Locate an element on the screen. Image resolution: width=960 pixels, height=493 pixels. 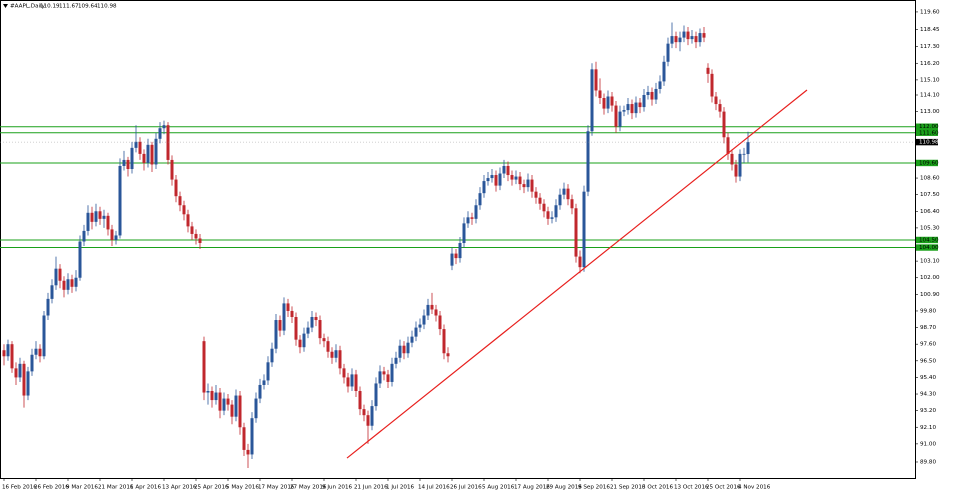
x-tick-label: 25 Apr 2016 is located at coordinates (211, 488).